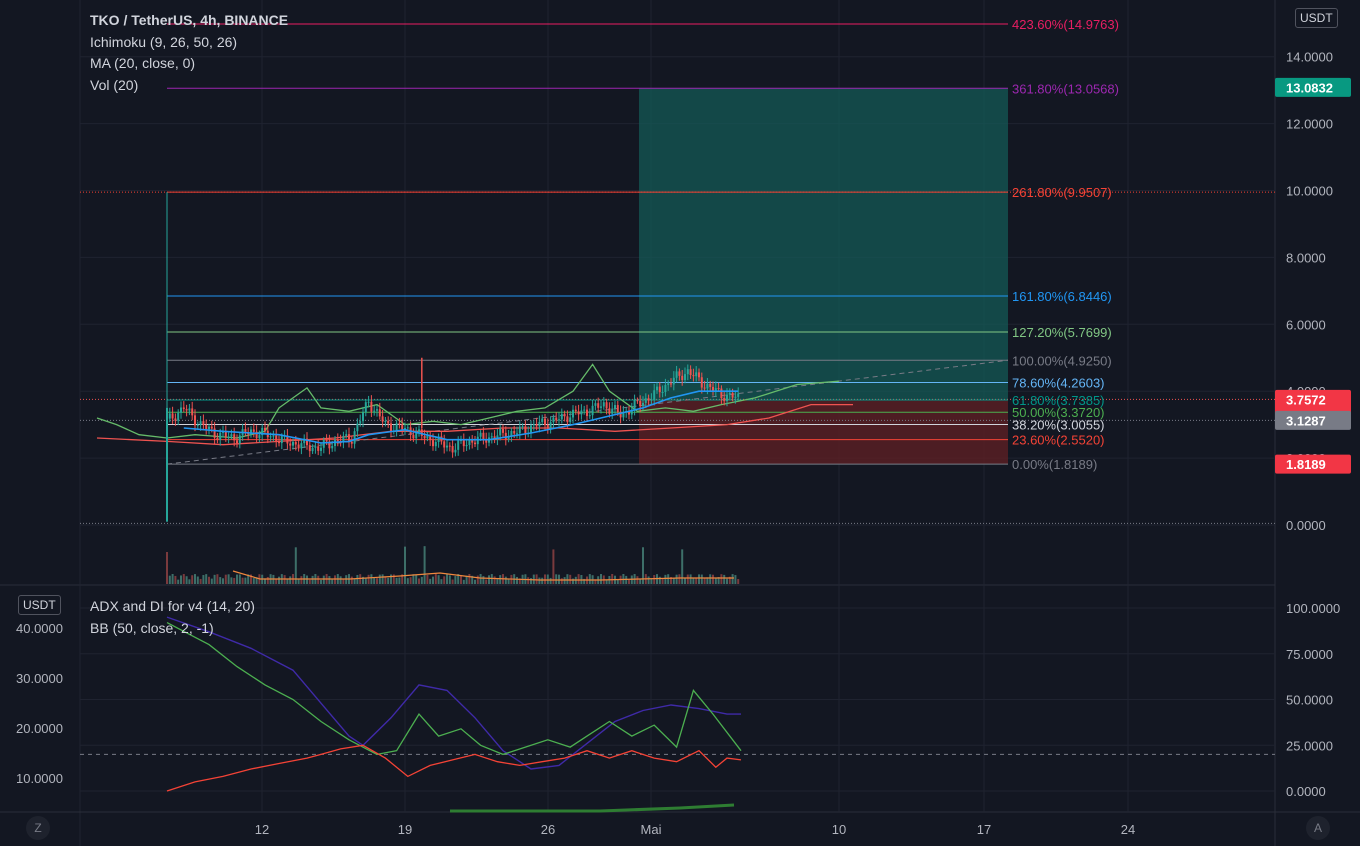 This screenshot has width=1360, height=846. What do you see at coordinates (114, 84) in the screenshot?
I see `volume-legend: Vol (20)` at bounding box center [114, 84].